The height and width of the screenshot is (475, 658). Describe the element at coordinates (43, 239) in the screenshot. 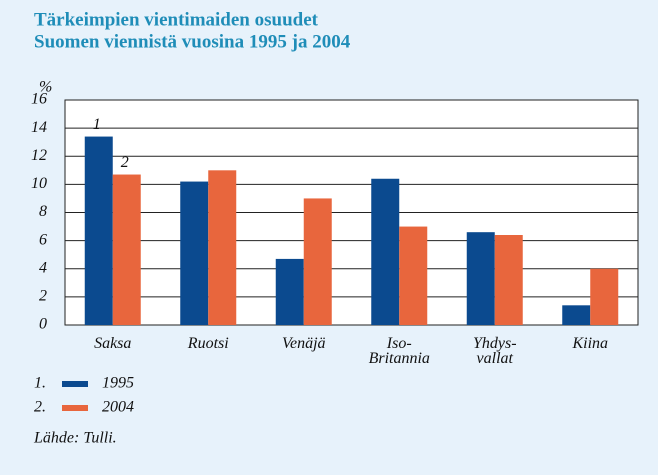

I see `y-tick-label: 6` at that location.